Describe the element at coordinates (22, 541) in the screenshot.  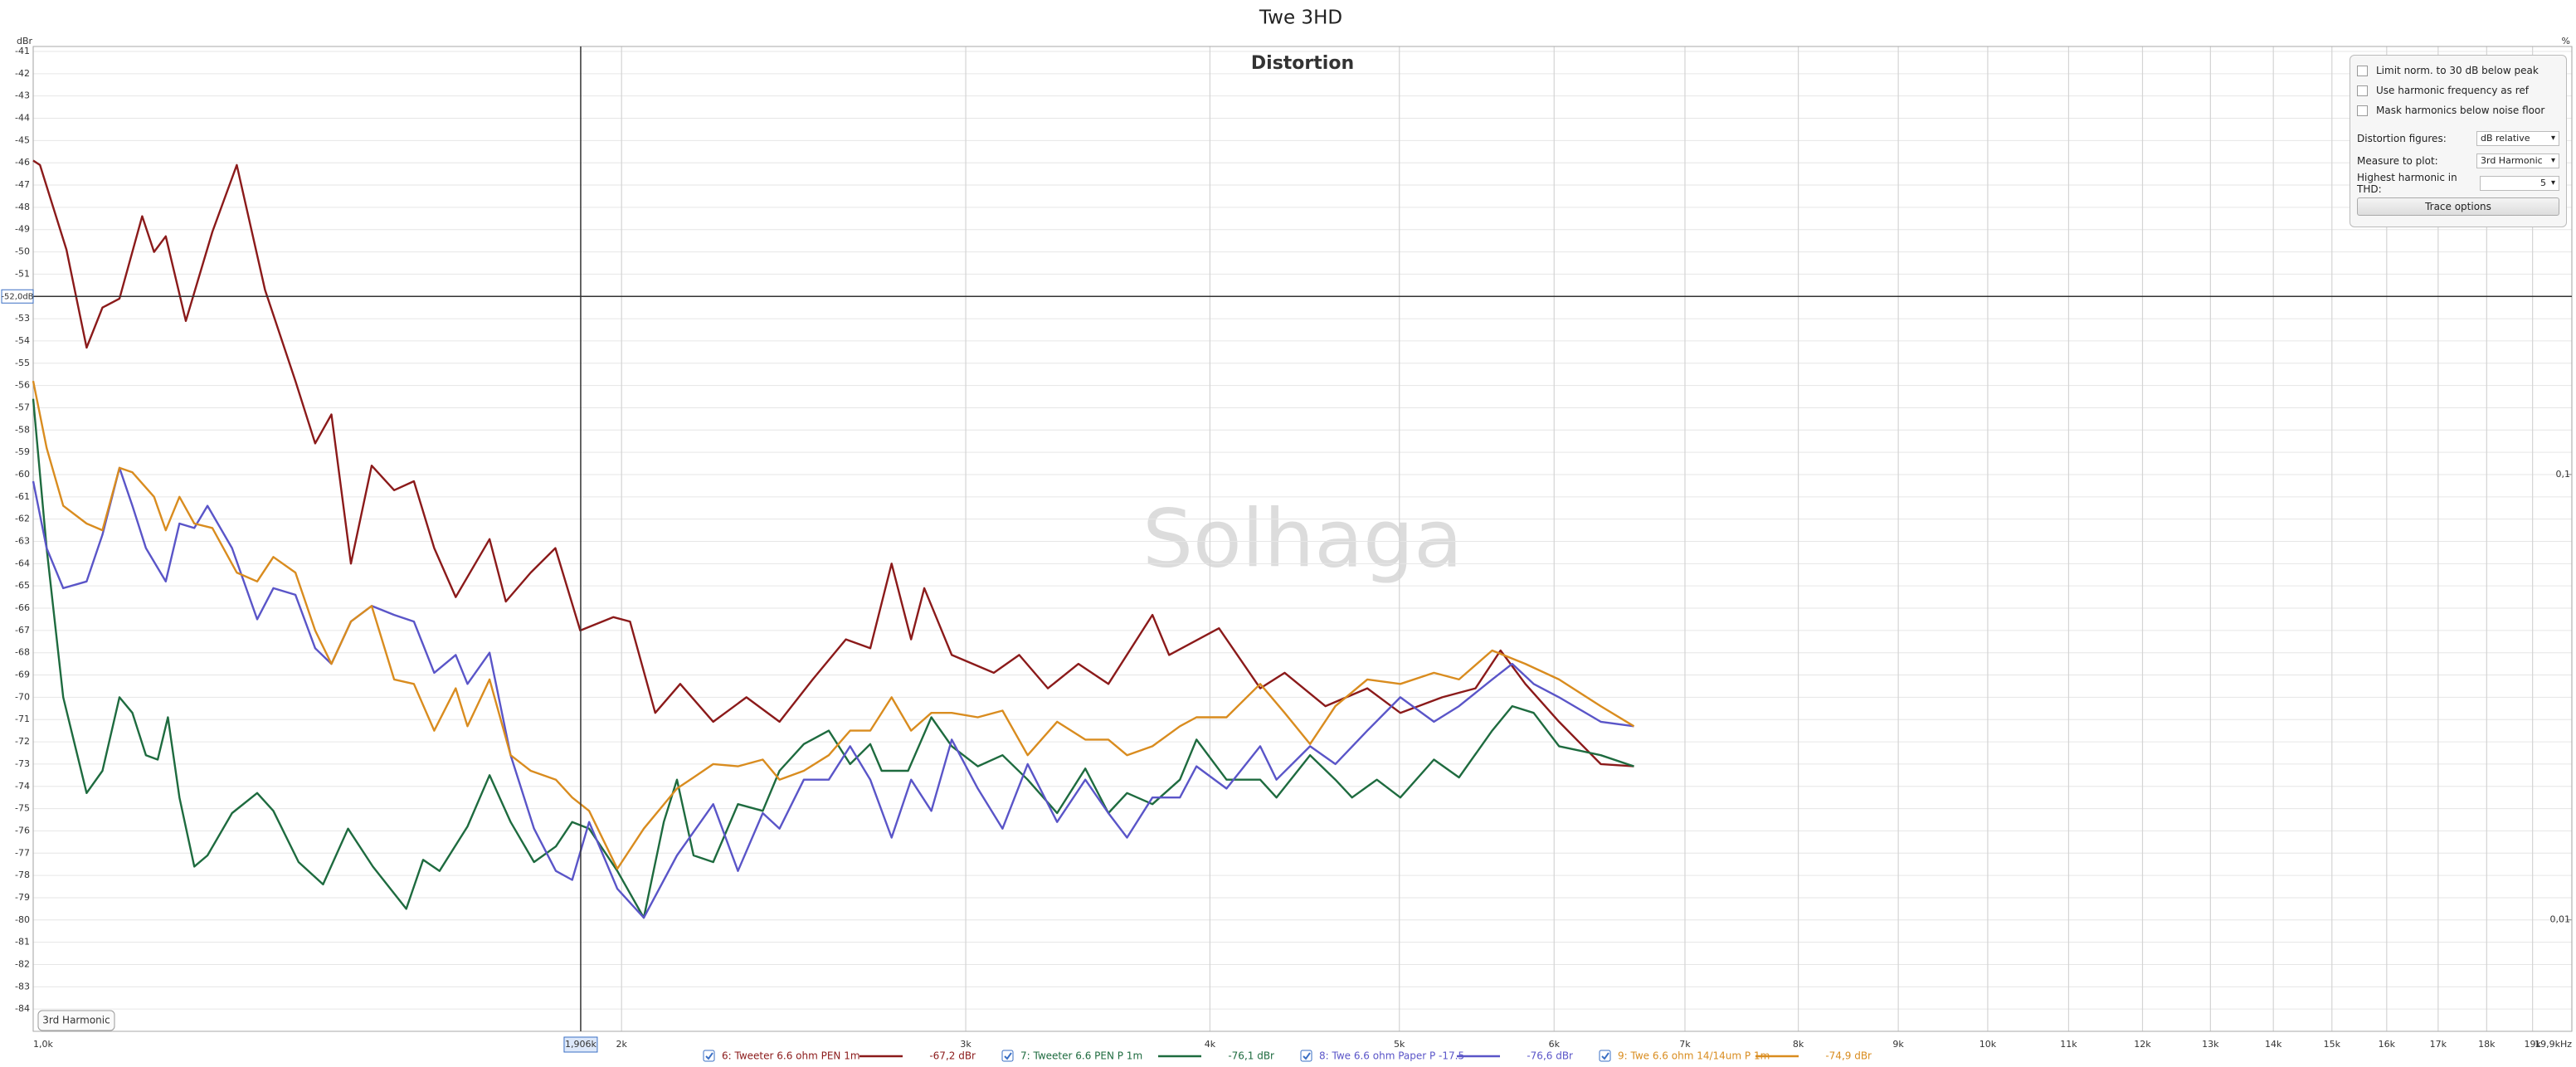
I see `y-tick-label: -63` at that location.